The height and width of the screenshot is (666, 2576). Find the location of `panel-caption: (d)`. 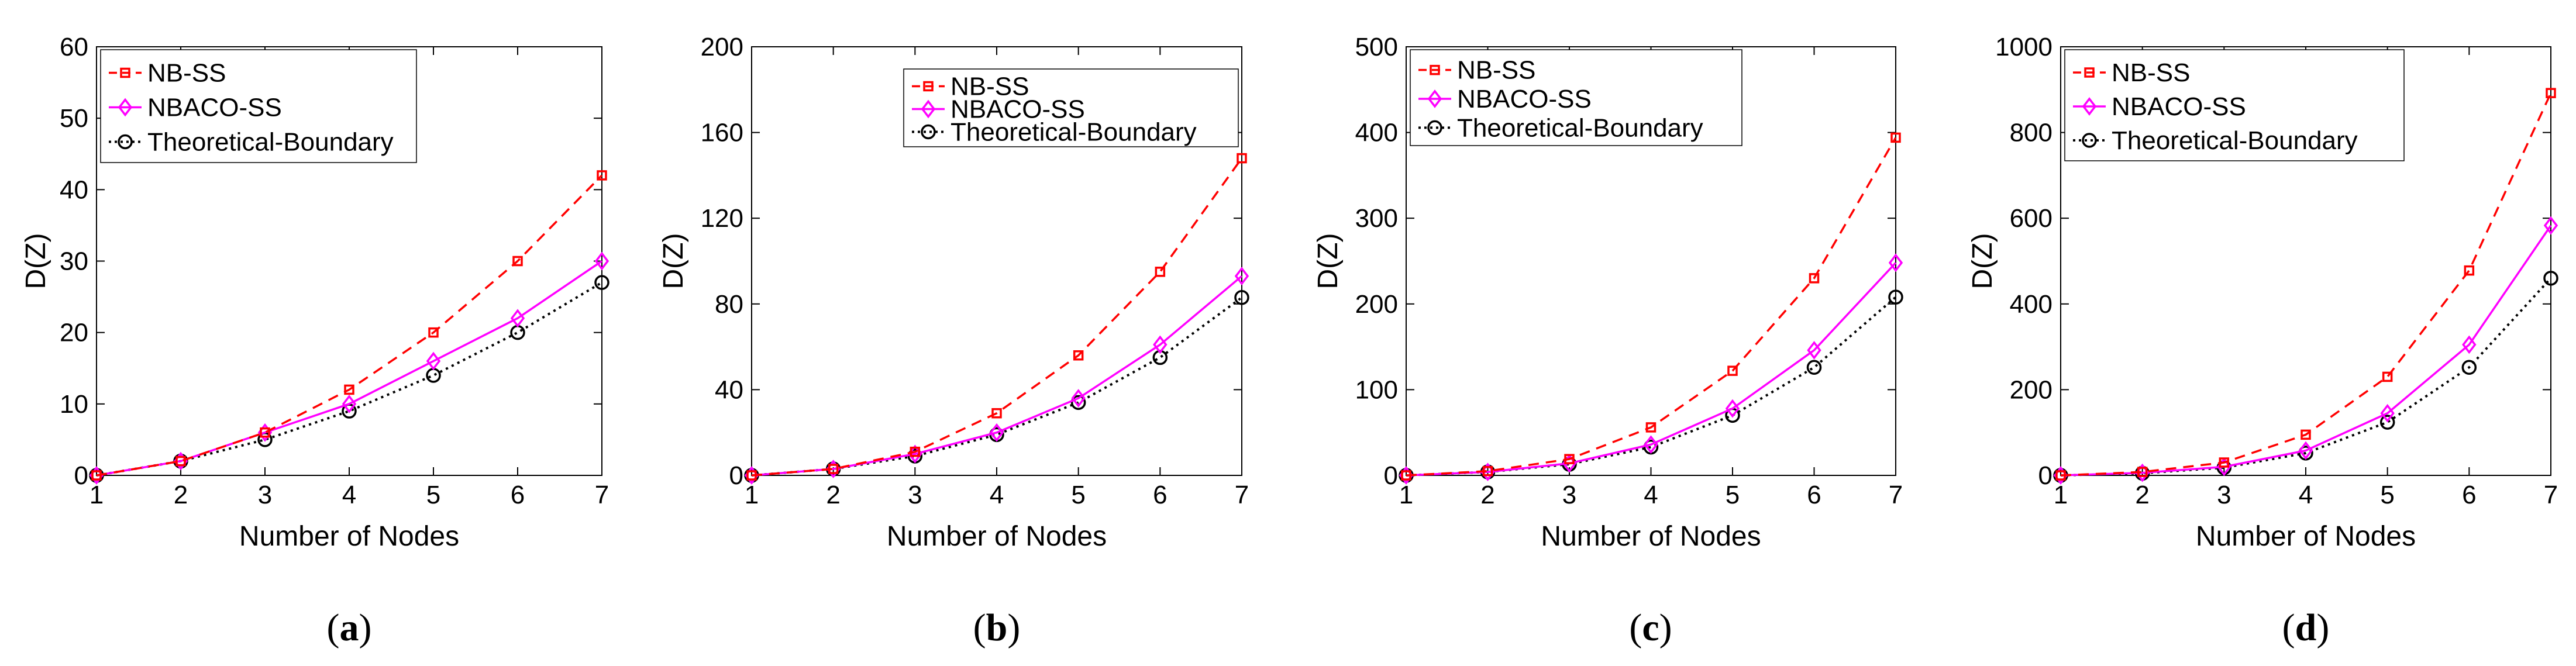

panel-caption: (d) is located at coordinates (2306, 627).